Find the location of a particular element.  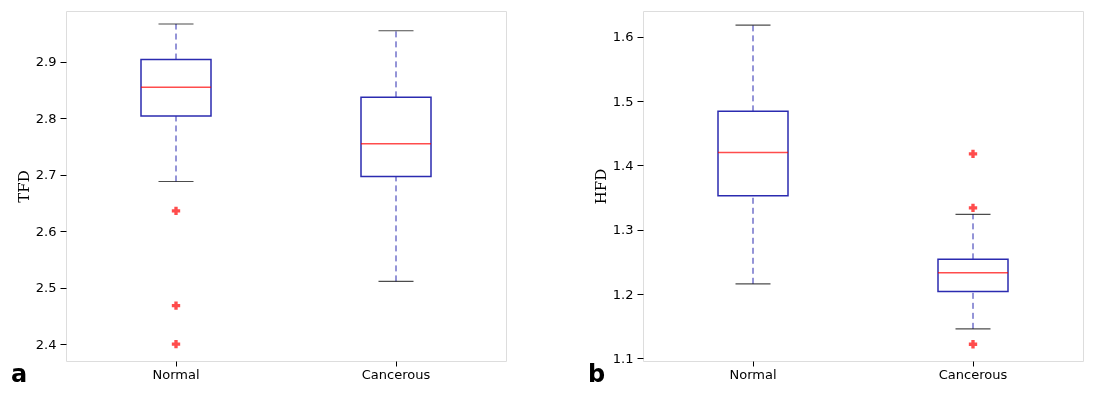

y-tick-label: 2.8 is located at coordinates (46, 118).